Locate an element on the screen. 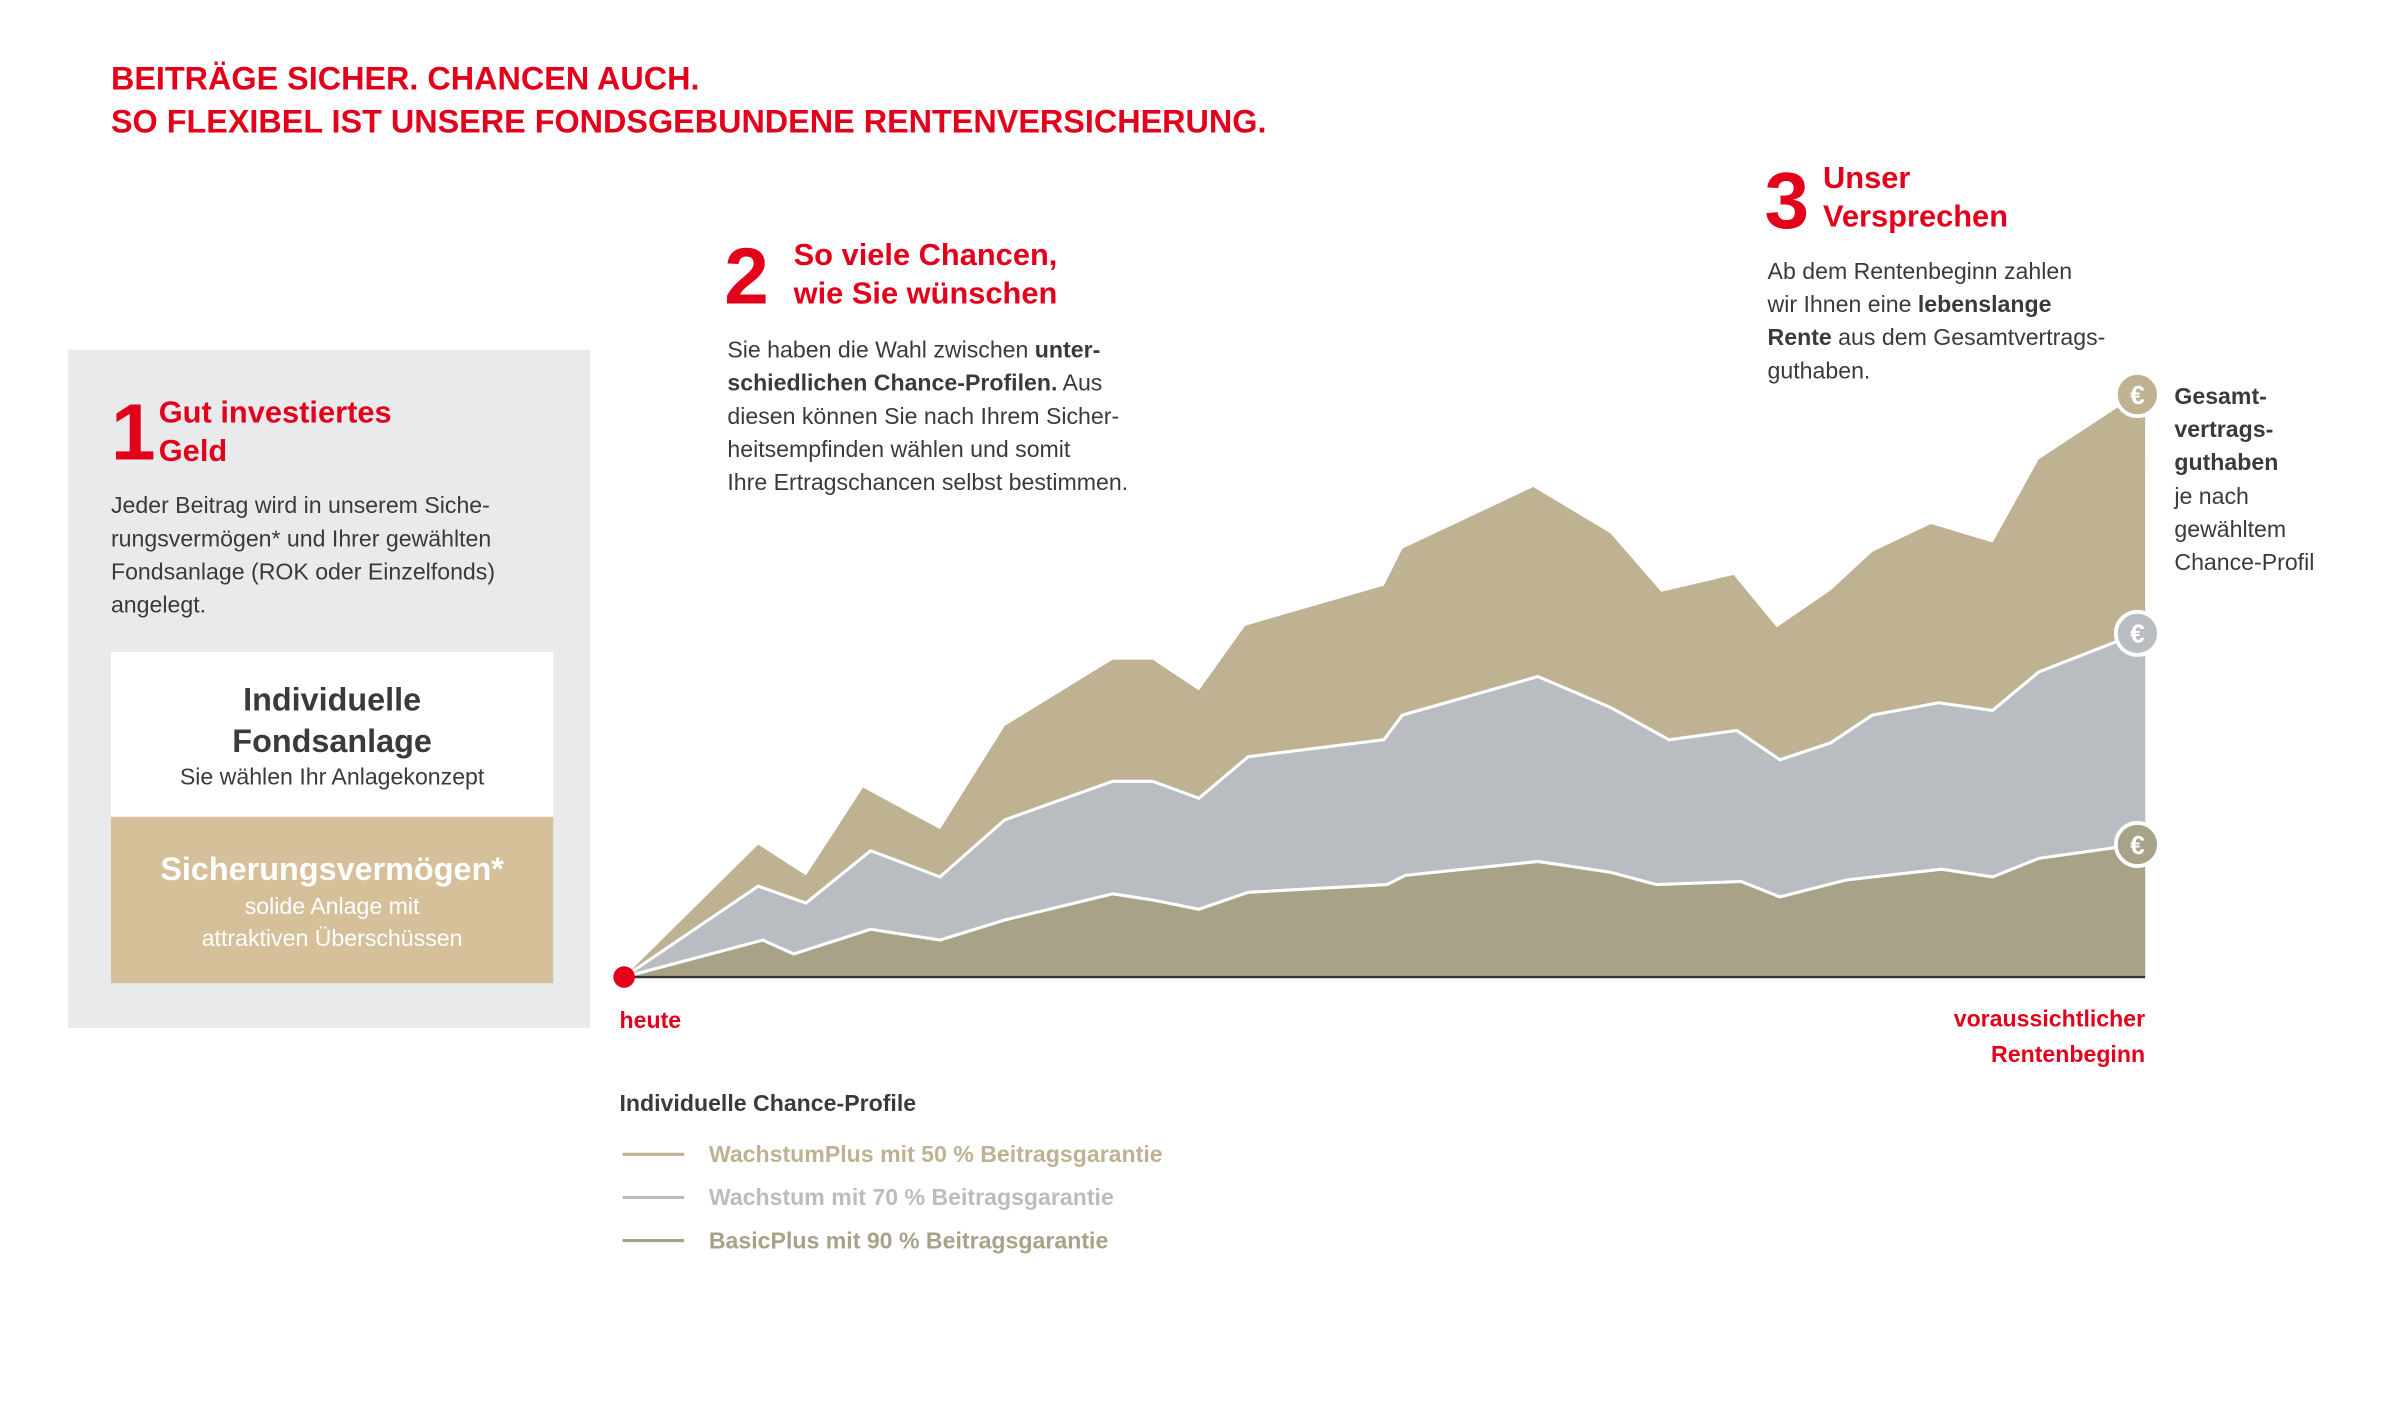  section-text: diesen können Sie nach Ihrem Sicher- is located at coordinates (923, 416).